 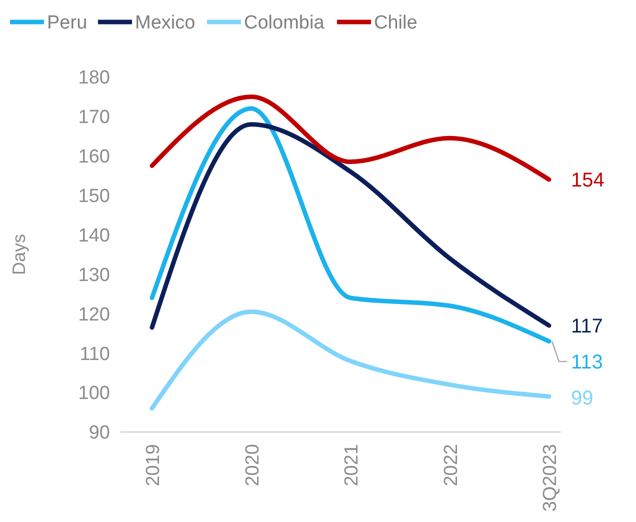 What do you see at coordinates (587, 181) in the screenshot?
I see `data-label: 154` at bounding box center [587, 181].